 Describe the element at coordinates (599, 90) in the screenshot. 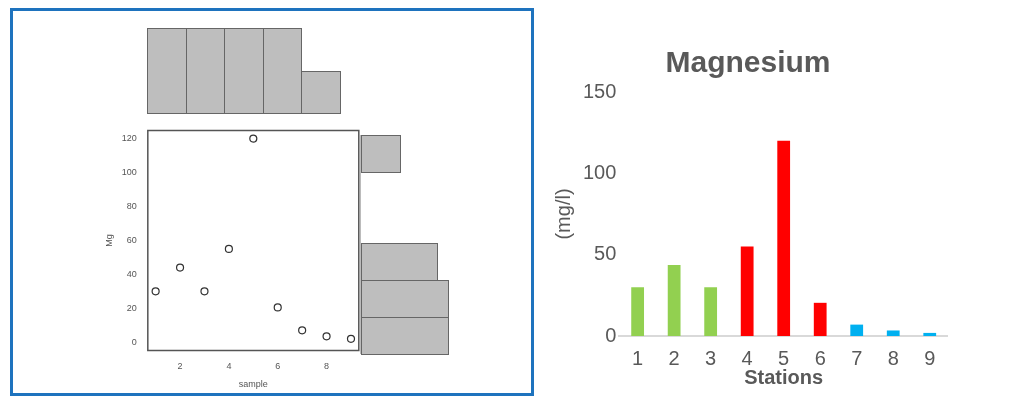

I see `y-tick-label: 150` at that location.